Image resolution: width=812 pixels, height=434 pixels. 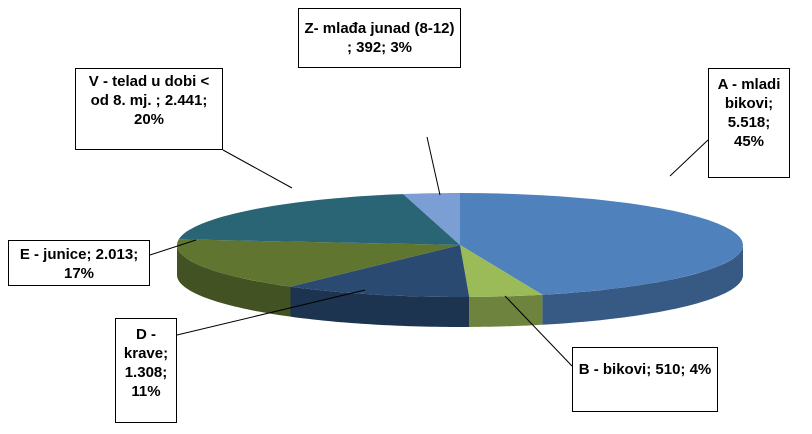 What do you see at coordinates (749, 123) in the screenshot?
I see `data-label: A - mladi bikovi; 5.518; 45%` at bounding box center [749, 123].